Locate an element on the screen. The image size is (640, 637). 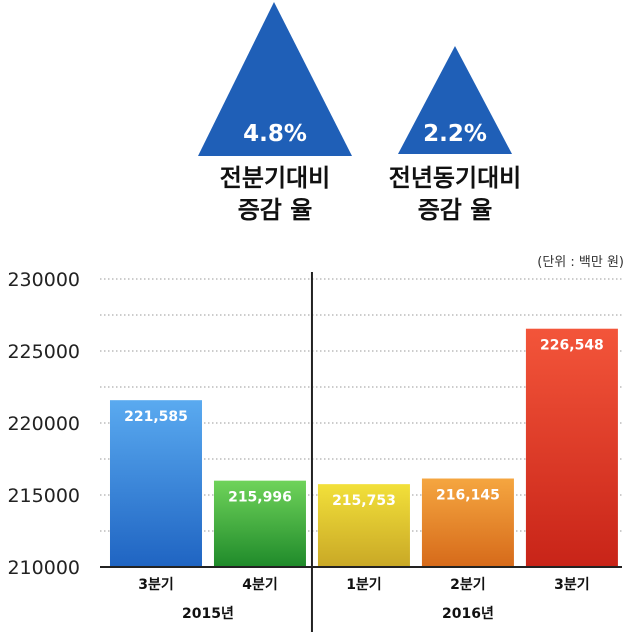
bar-value-label: 221,585 is located at coordinates (156, 417).